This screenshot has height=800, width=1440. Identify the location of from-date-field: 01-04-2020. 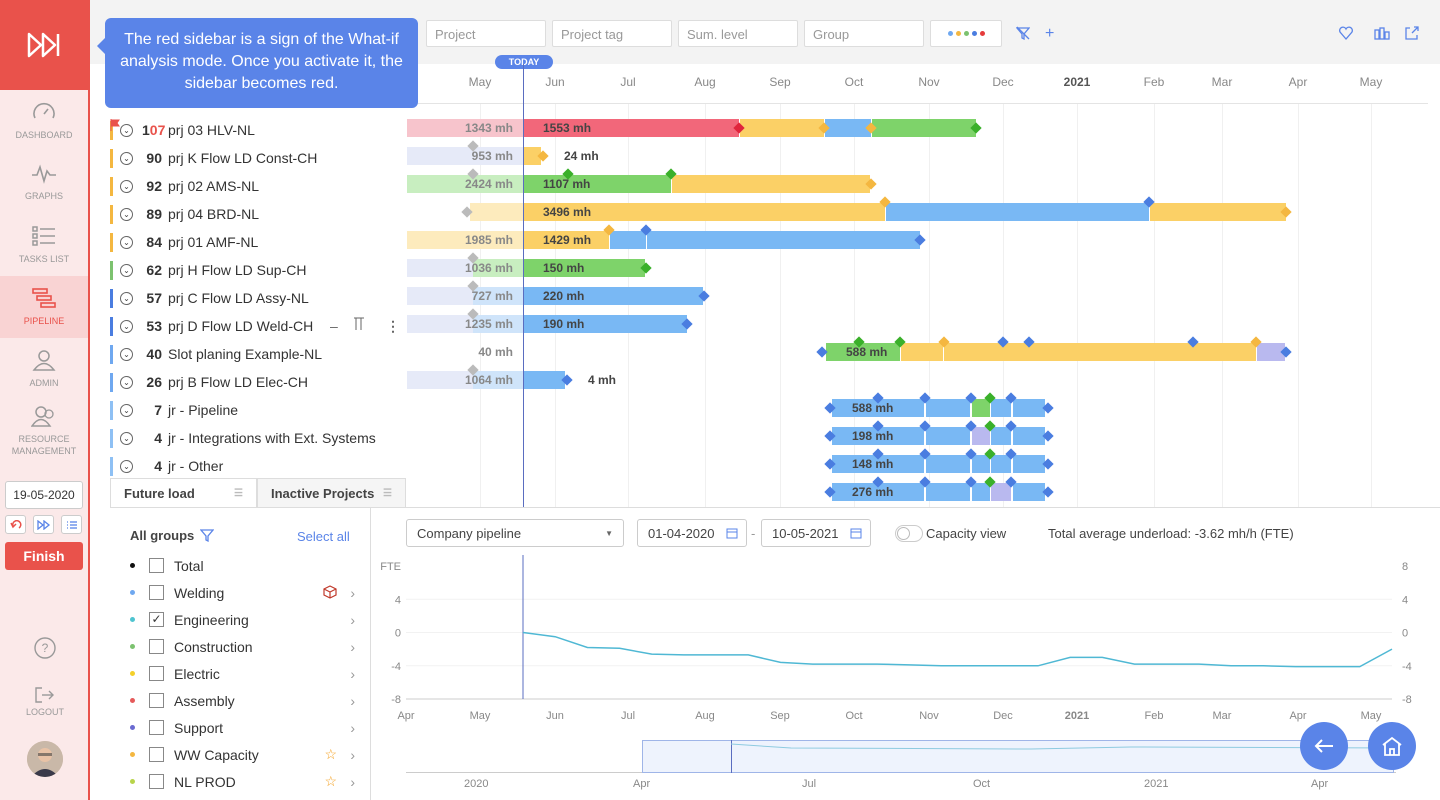
(692, 533).